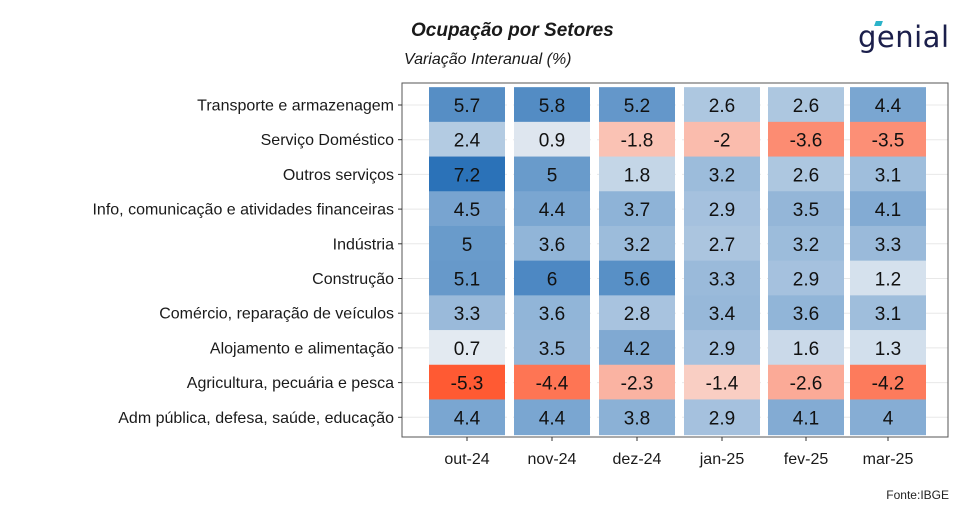  What do you see at coordinates (637, 210) in the screenshot?
I see `cell-value-label: 3.7` at bounding box center [637, 210].